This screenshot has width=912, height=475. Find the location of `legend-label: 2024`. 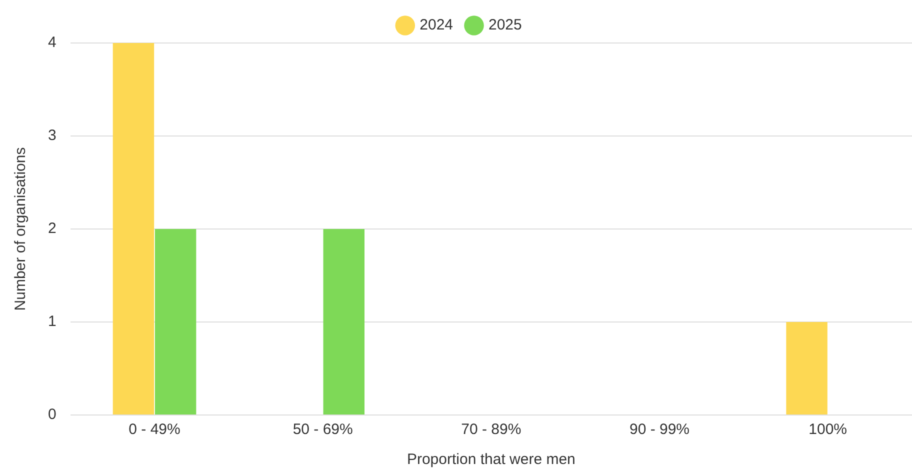

legend-label: 2024 is located at coordinates (437, 25).